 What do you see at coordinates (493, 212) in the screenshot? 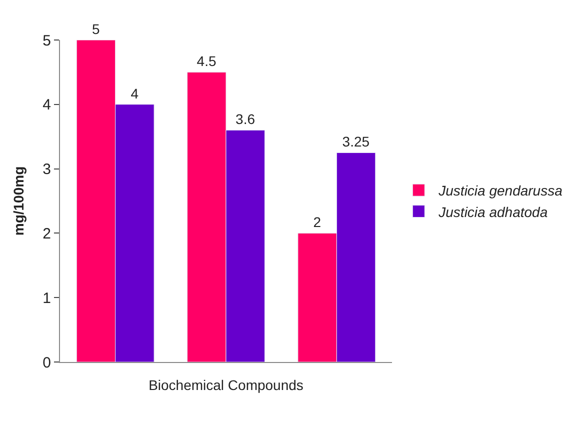
I see `legend-label: Justicia adhatoda` at bounding box center [493, 212].